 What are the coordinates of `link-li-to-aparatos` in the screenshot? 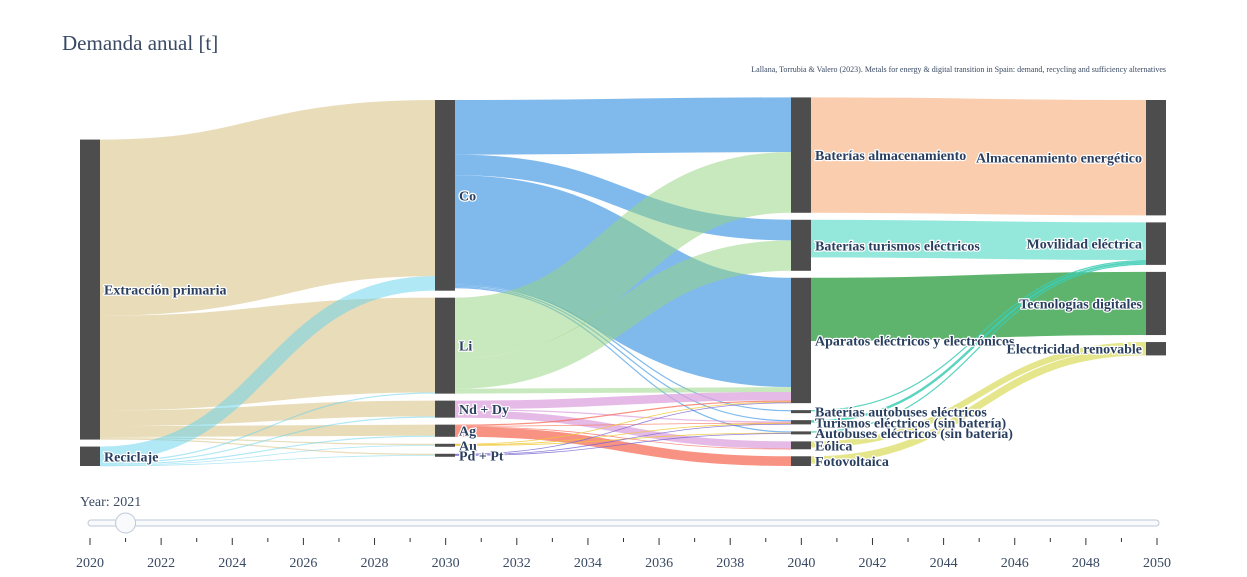 It's located at (623, 390).